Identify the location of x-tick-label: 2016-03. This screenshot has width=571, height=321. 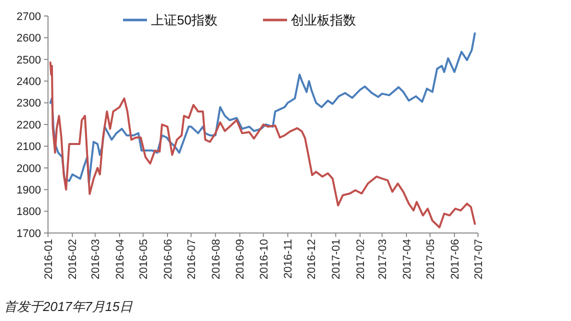
(96, 259).